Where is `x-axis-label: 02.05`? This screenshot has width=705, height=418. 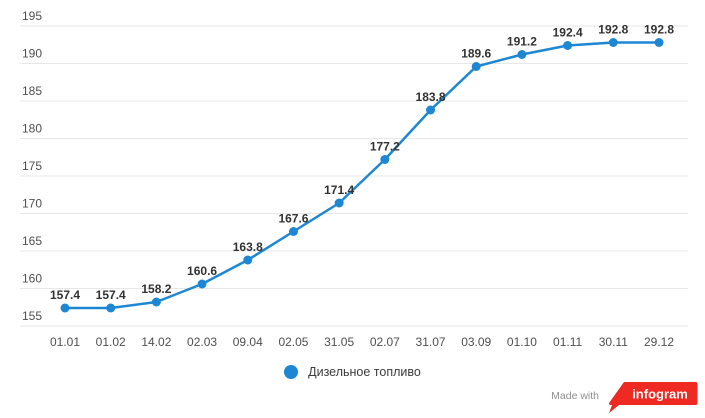 x-axis-label: 02.05 is located at coordinates (293, 342).